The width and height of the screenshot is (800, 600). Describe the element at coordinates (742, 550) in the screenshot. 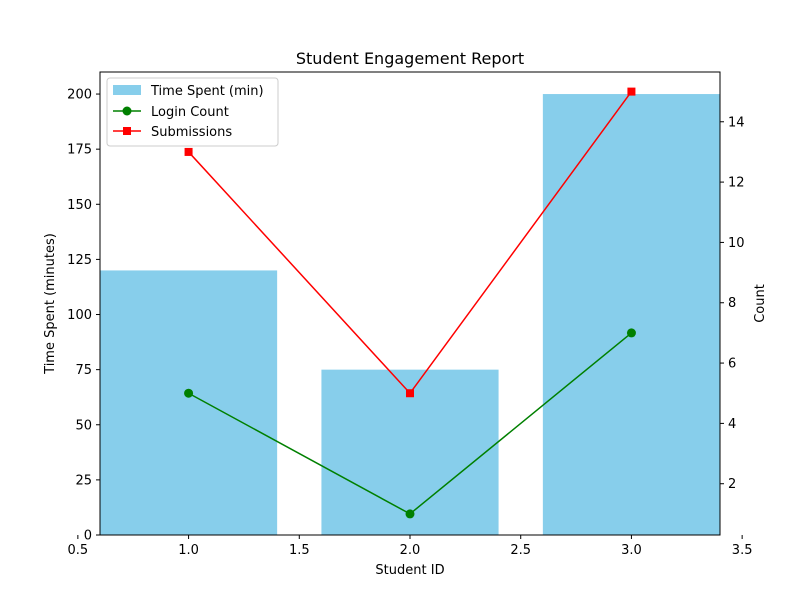

I see `x-tick-label: 3.5` at that location.